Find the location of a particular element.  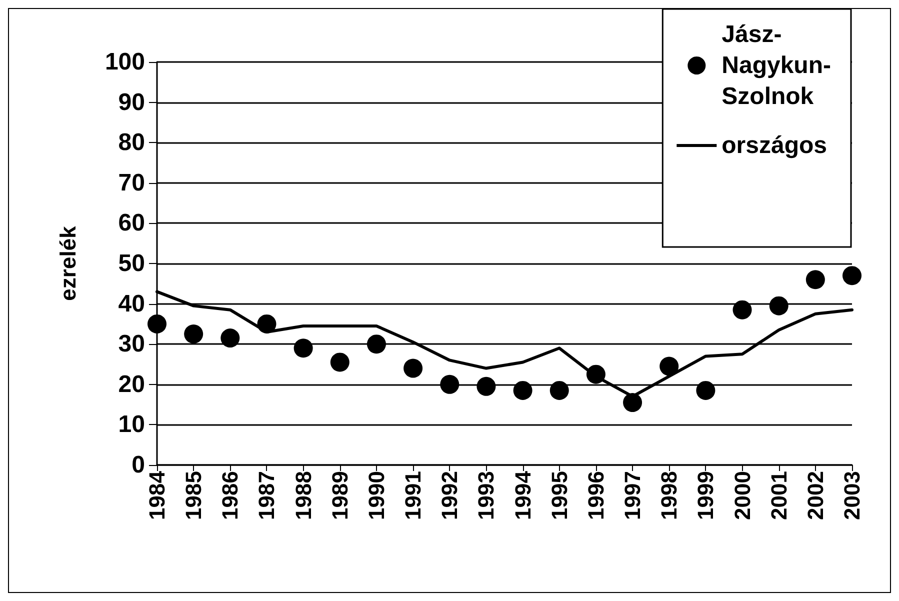

y-tick-label: 90 is located at coordinates (131, 102).